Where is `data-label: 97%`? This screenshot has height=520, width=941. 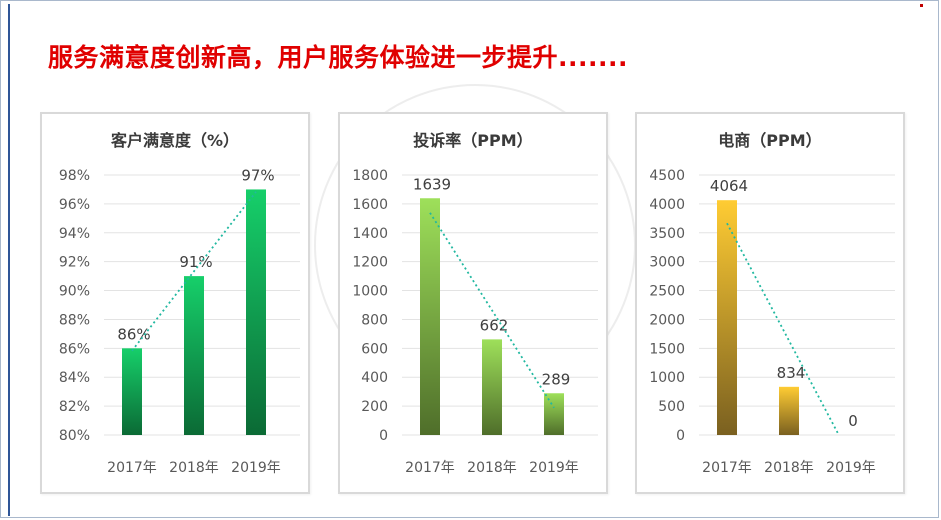
data-label: 97% is located at coordinates (257, 175).